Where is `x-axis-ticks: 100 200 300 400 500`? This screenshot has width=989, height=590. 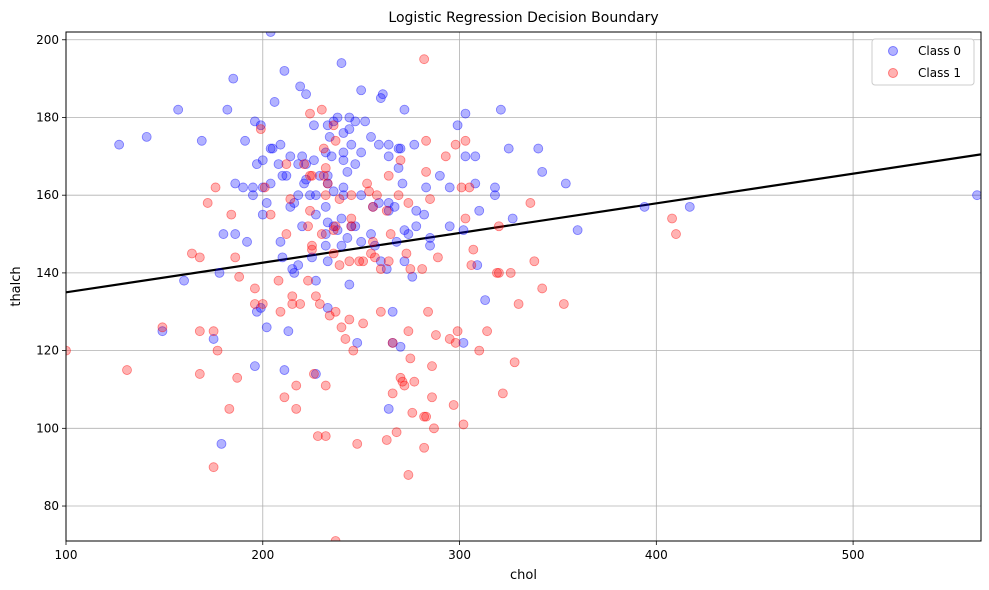 x-axis-ticks: 100 200 300 400 500 is located at coordinates (460, 551).